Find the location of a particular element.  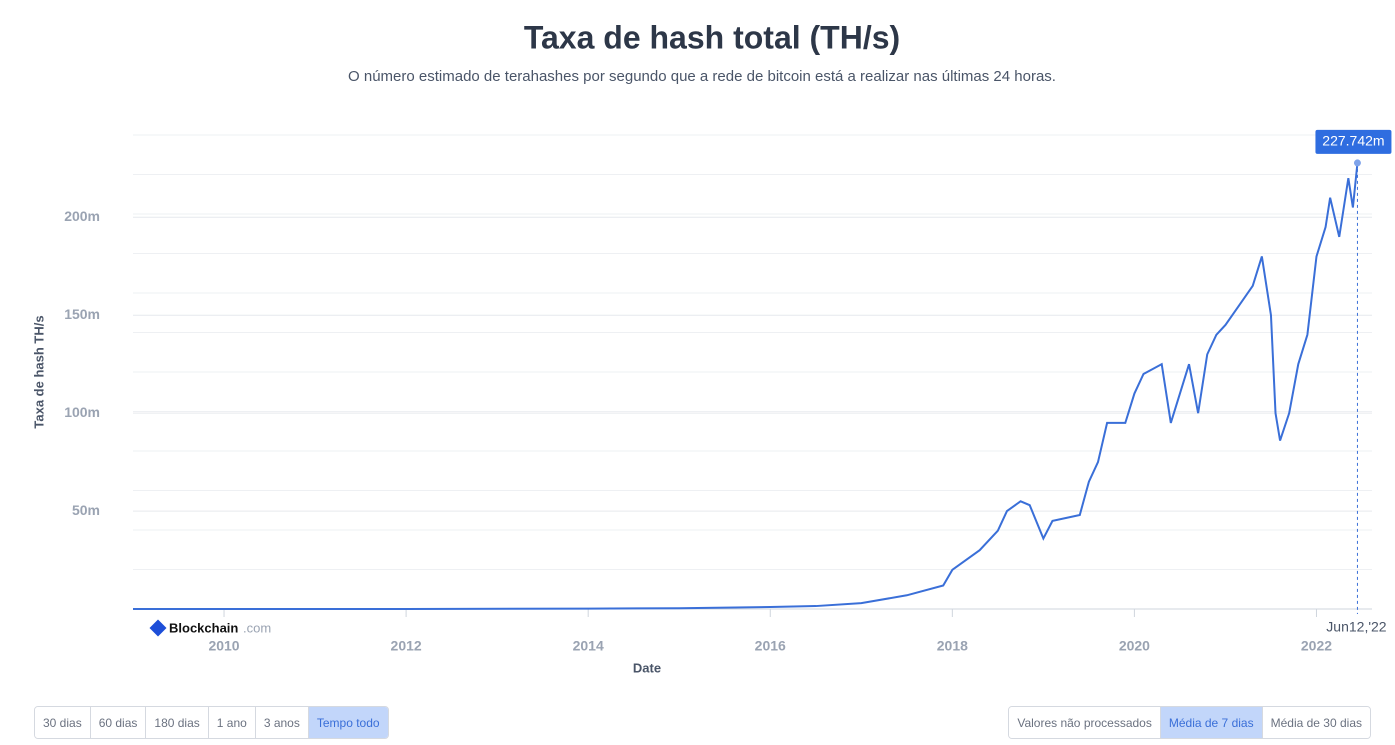

x-tick-label: 2014 is located at coordinates (588, 646).